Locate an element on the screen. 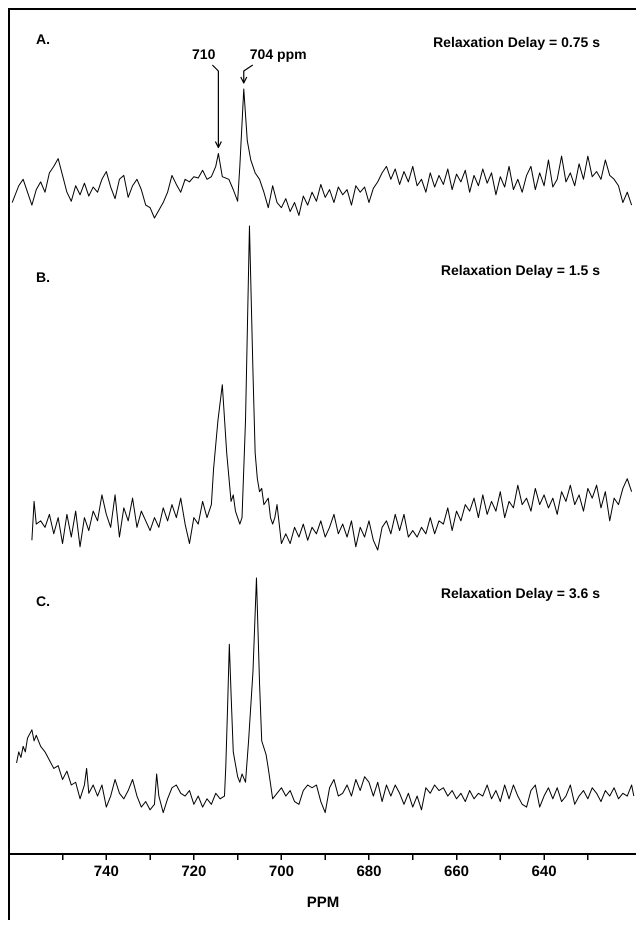 This screenshot has width=636, height=928. annotation: 710 is located at coordinates (204, 54).